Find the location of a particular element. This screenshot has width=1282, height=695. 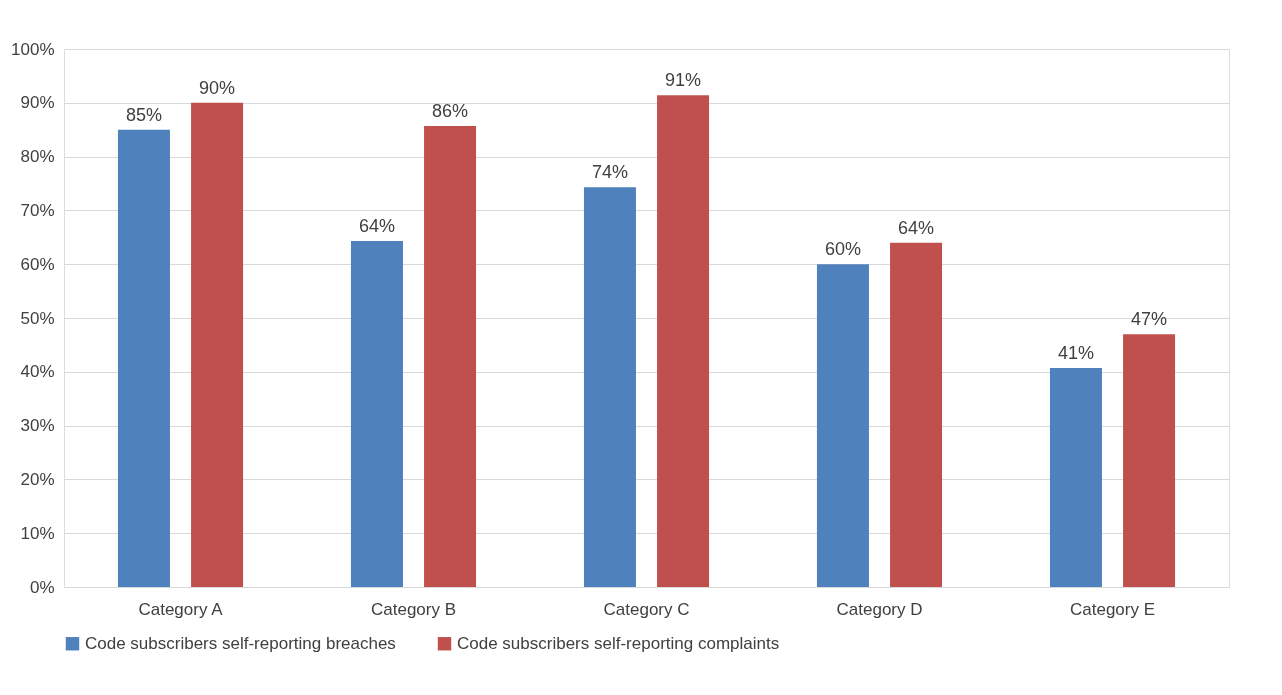

data-label: 74% is located at coordinates (609, 172).